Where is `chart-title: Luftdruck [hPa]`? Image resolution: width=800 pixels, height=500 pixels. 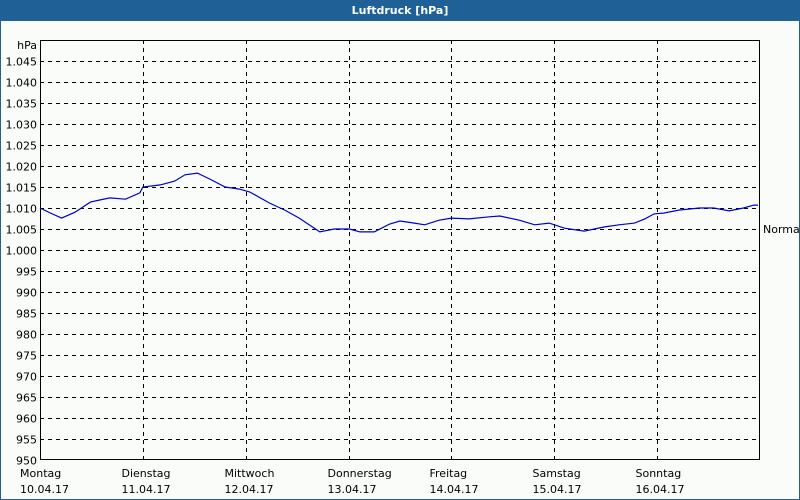
chart-title: Luftdruck [hPa] is located at coordinates (400, 10).